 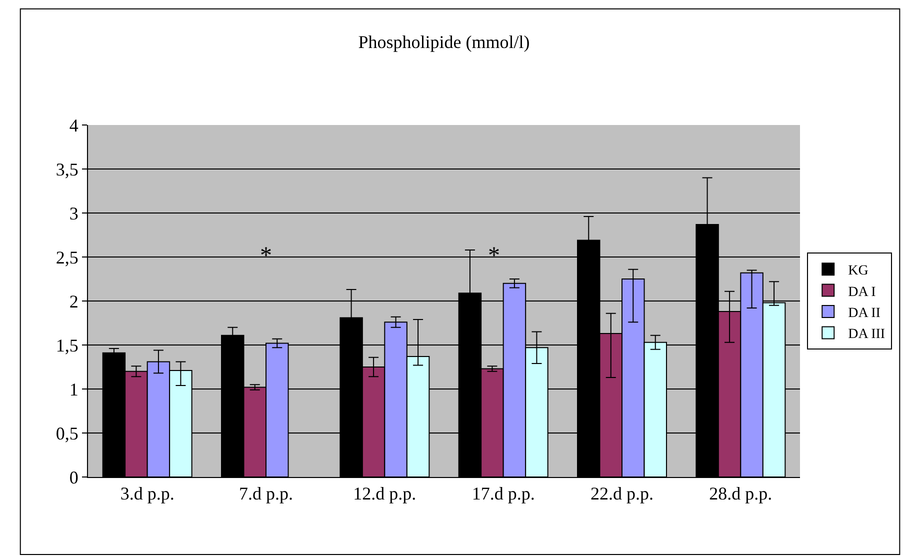 What do you see at coordinates (67, 169) in the screenshot?
I see `y-tick-label: 3,5` at bounding box center [67, 169].